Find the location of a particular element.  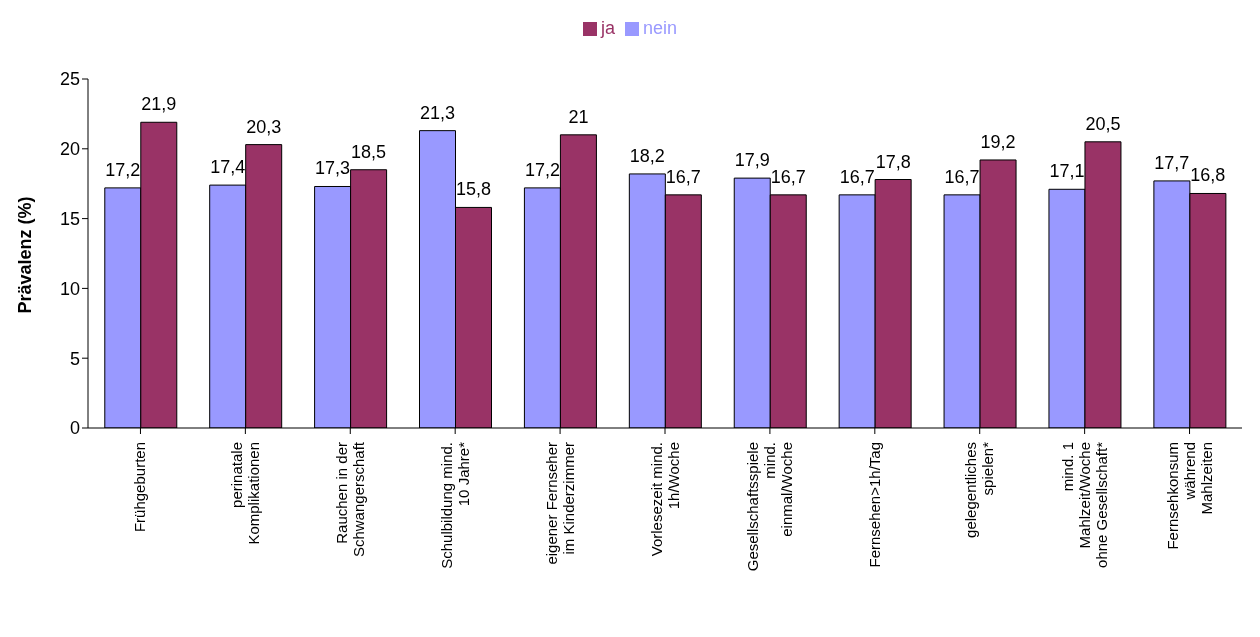

y-tick-label: 10 is located at coordinates (69, 288).